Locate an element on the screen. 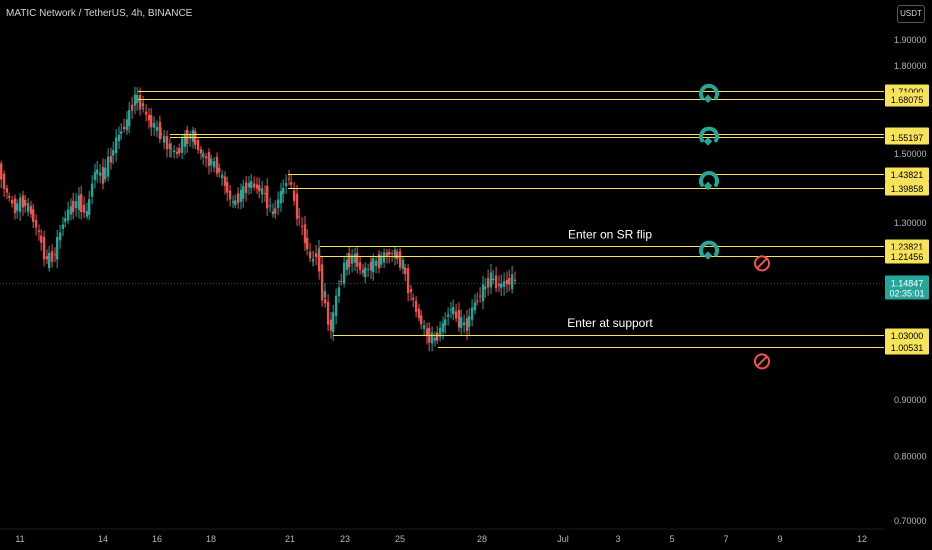  target-icon is located at coordinates (709, 93).